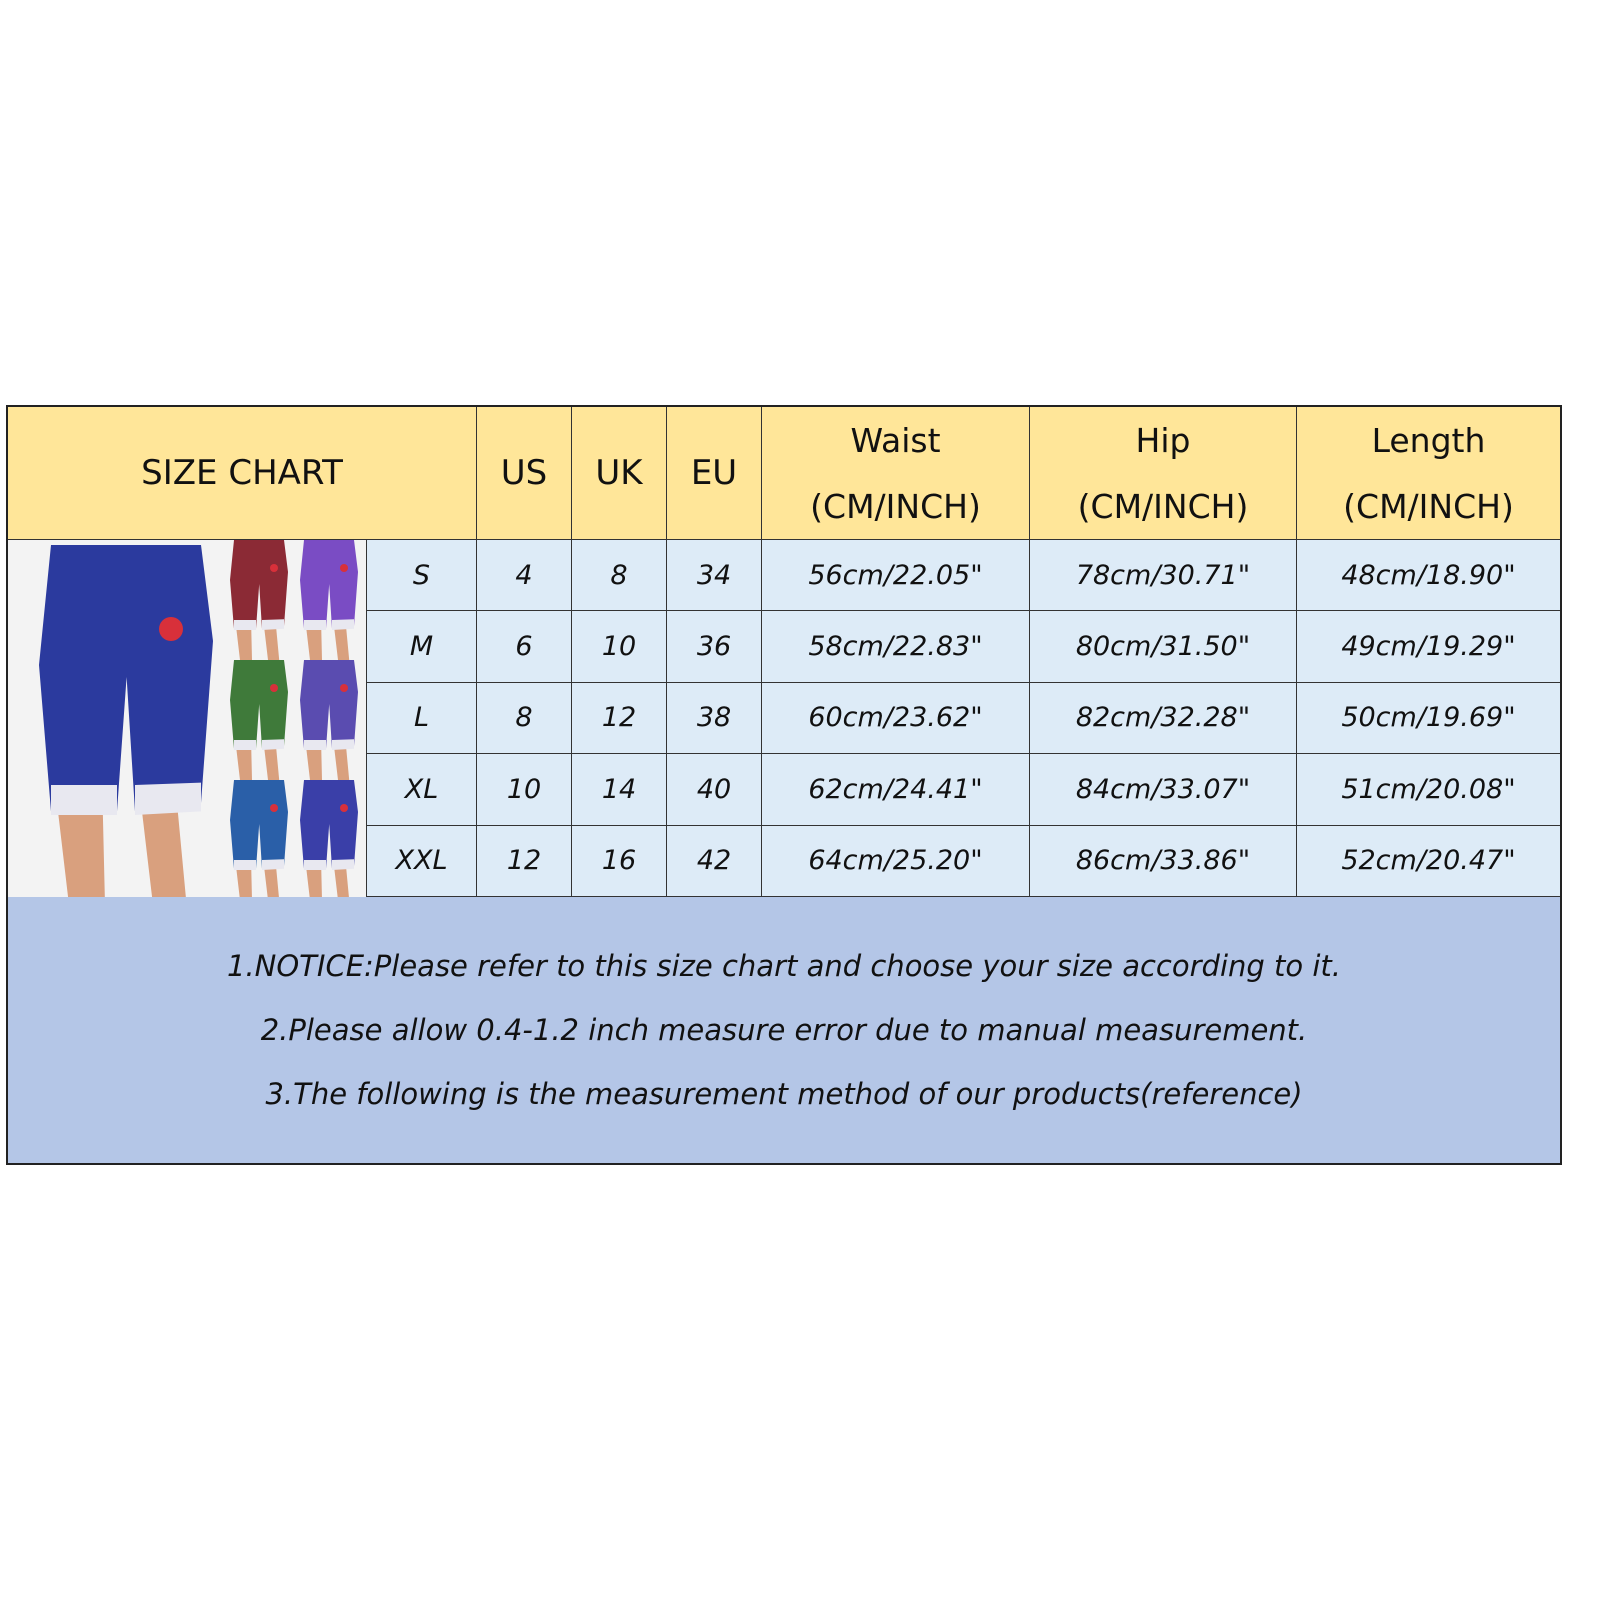  Describe the element at coordinates (242, 473) in the screenshot. I see `size-chart-title: SIZE CHART` at that location.